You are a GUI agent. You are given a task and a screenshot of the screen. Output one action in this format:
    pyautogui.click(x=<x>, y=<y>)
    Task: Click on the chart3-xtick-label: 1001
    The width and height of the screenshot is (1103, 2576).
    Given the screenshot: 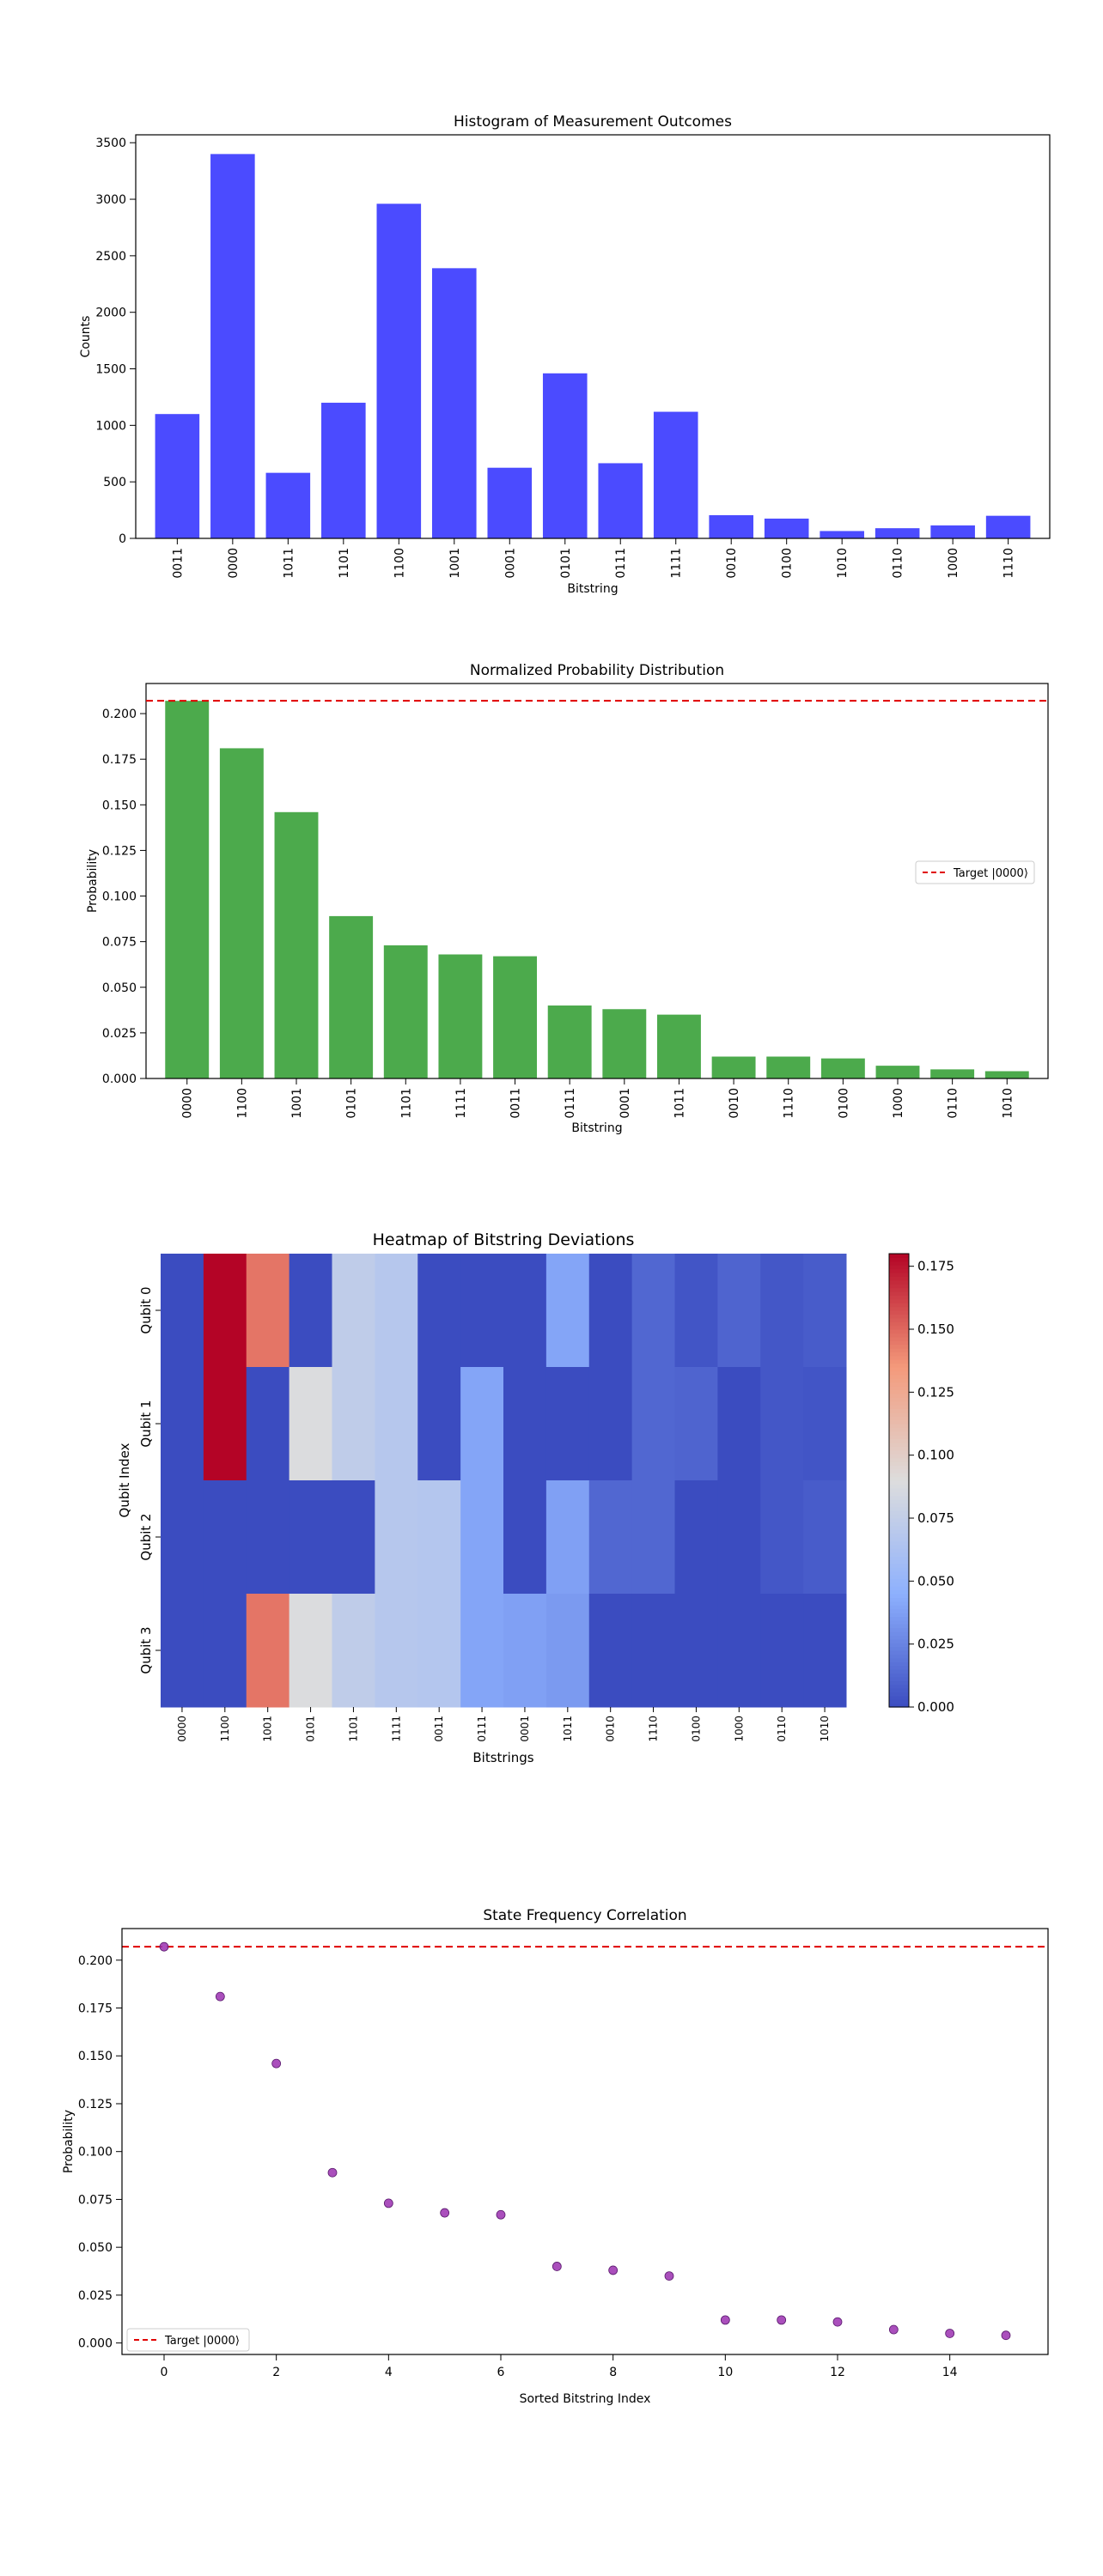 What is the action you would take?
    pyautogui.click(x=268, y=1729)
    